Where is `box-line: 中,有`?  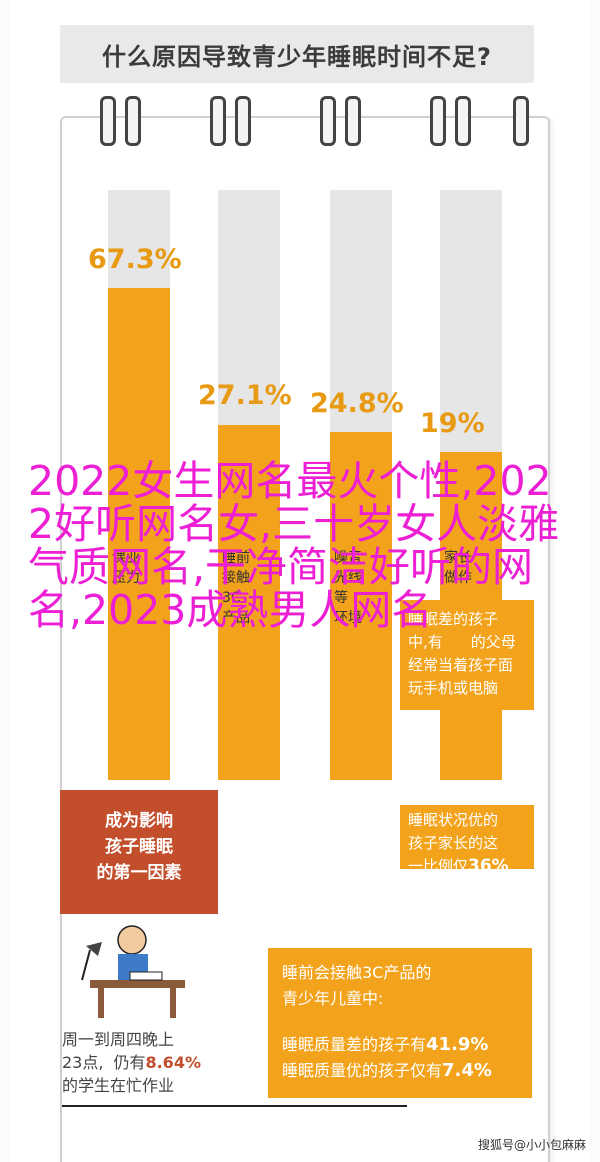
box-line: 中,有 is located at coordinates (425, 642).